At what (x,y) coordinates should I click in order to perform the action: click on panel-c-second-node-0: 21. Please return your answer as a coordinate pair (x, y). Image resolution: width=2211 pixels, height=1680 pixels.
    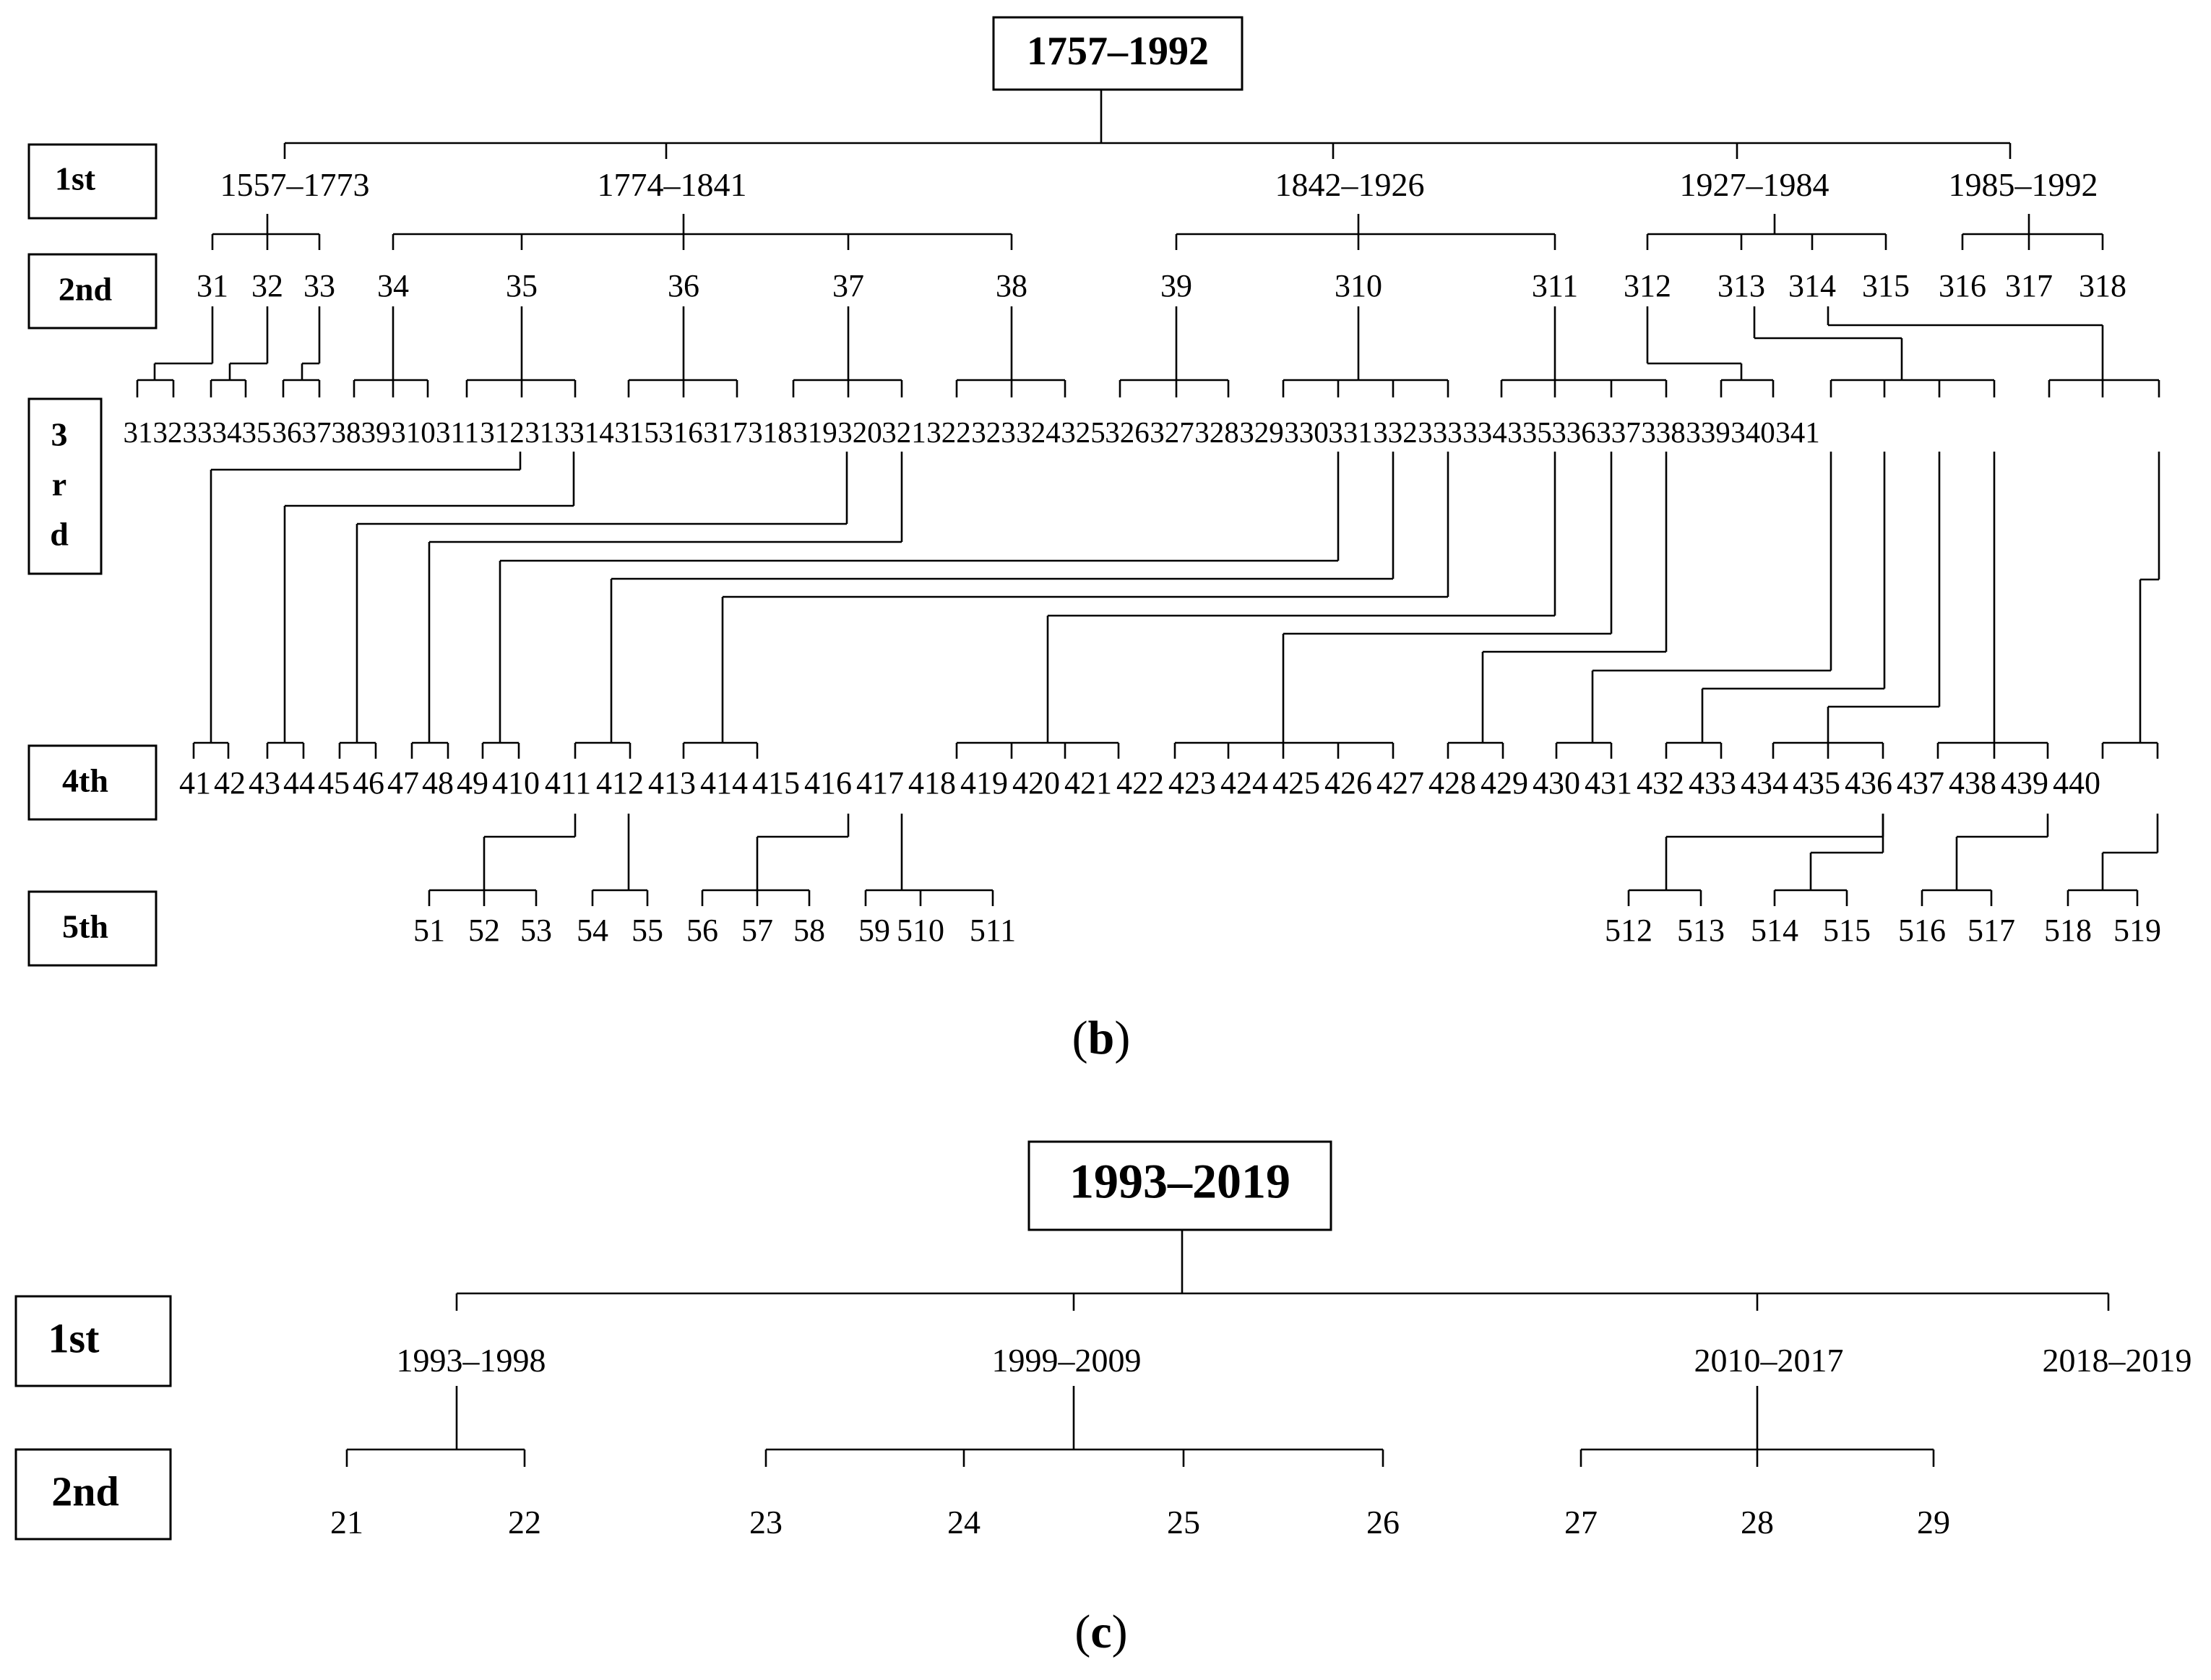
    Looking at the image, I should click on (346, 1522).